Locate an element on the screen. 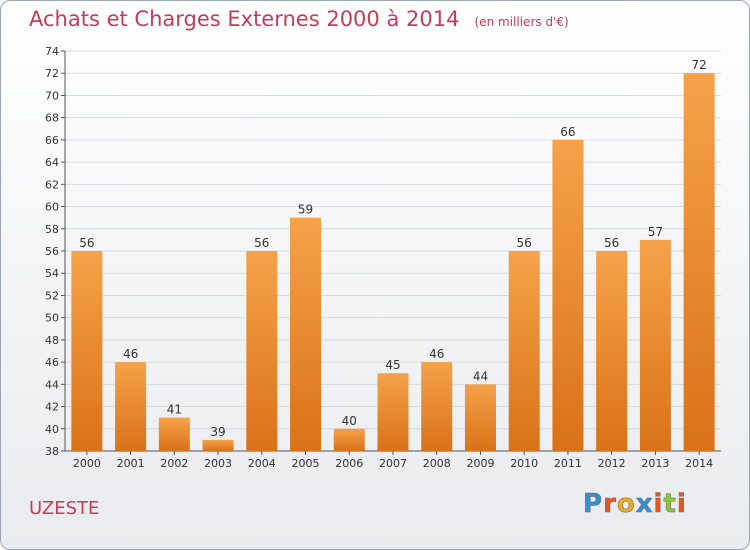 The height and width of the screenshot is (550, 750). y-tick-label: 66 is located at coordinates (52, 140).